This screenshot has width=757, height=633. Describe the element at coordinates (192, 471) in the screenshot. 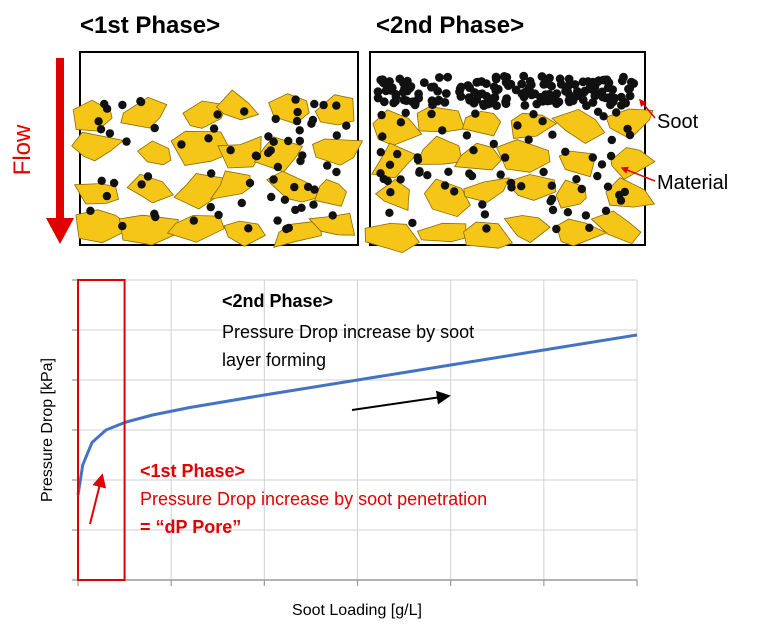

I see `phase1-annotation-title: <1st Phase>` at that location.